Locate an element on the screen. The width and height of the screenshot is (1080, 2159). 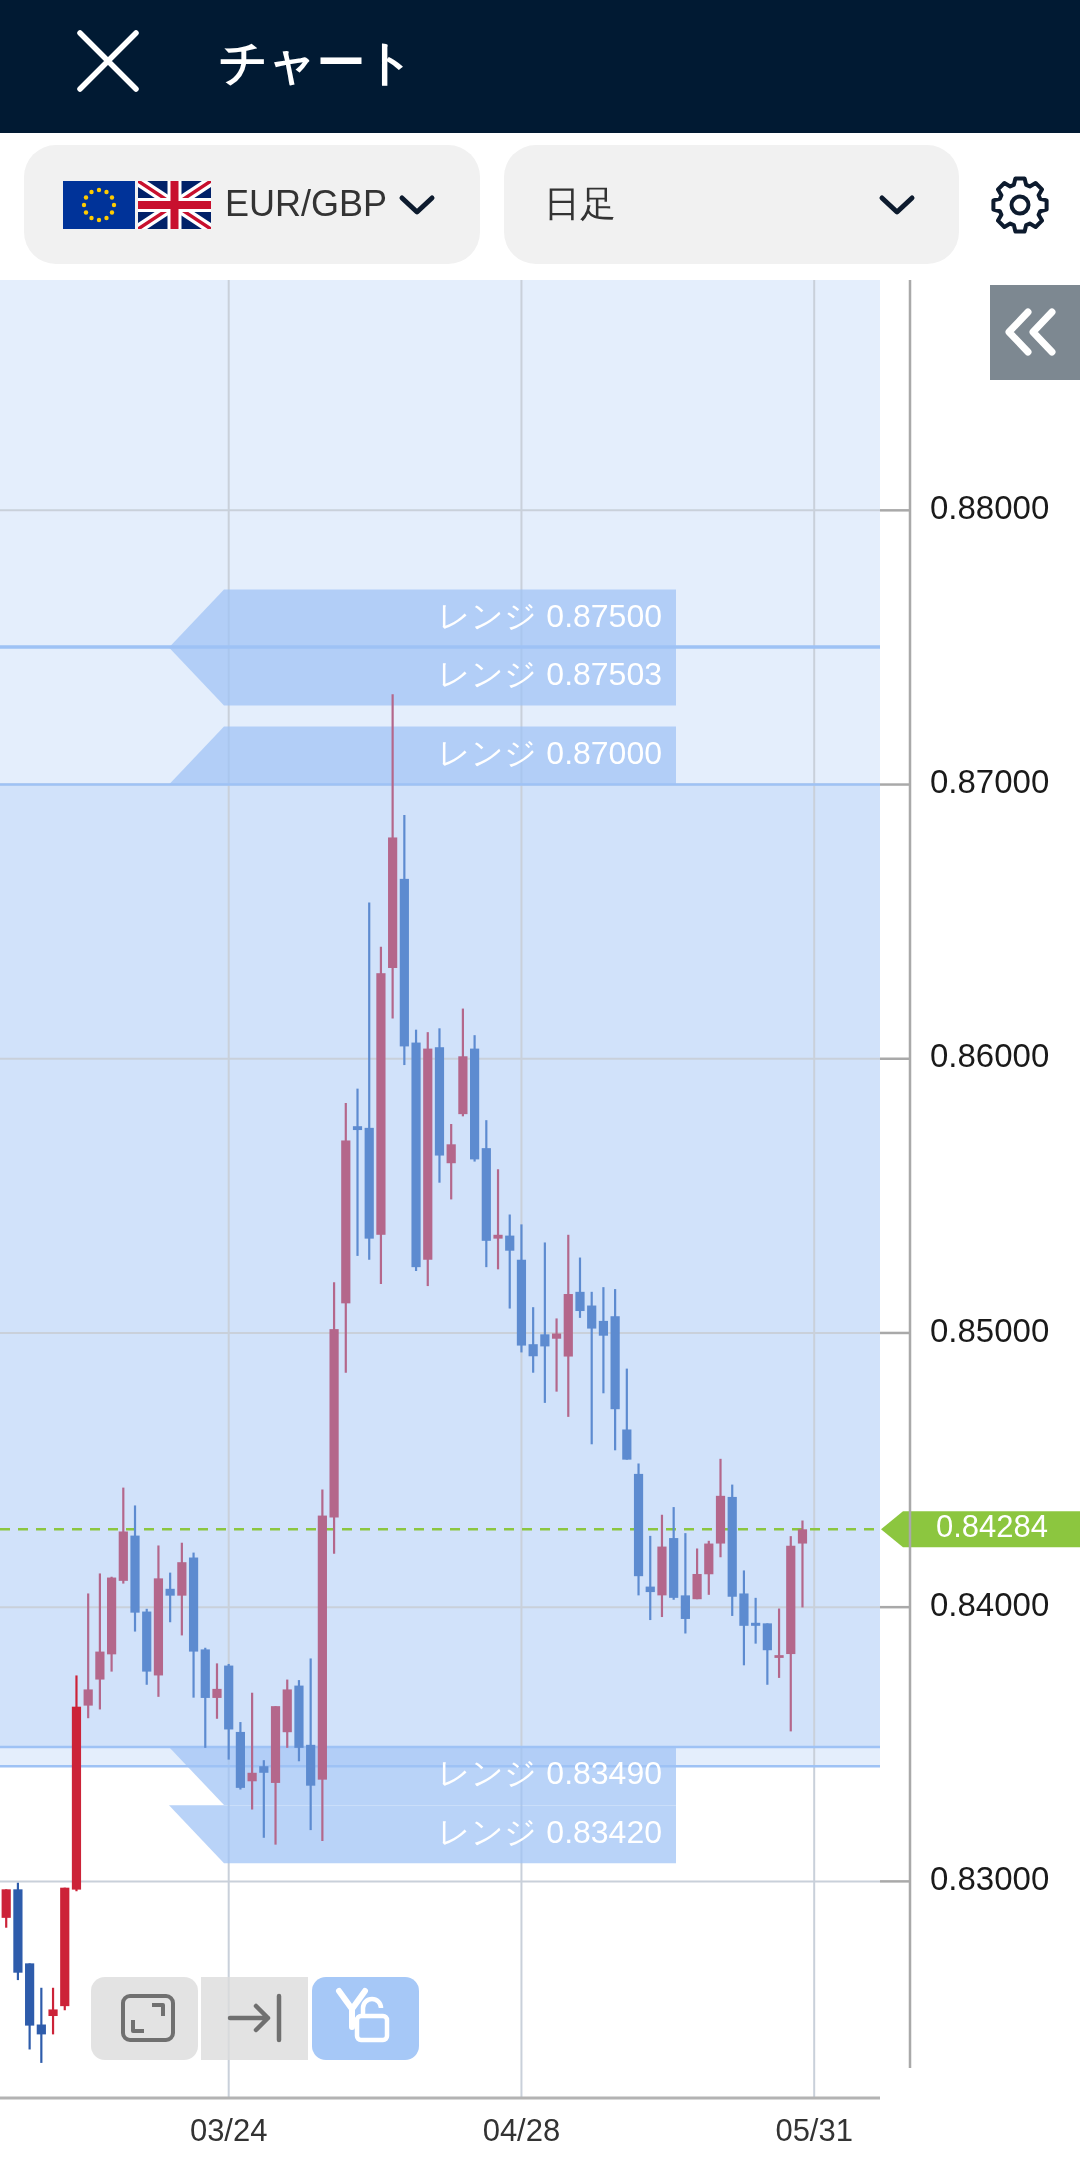
y-tick-label: 0.85000 is located at coordinates (990, 1330).